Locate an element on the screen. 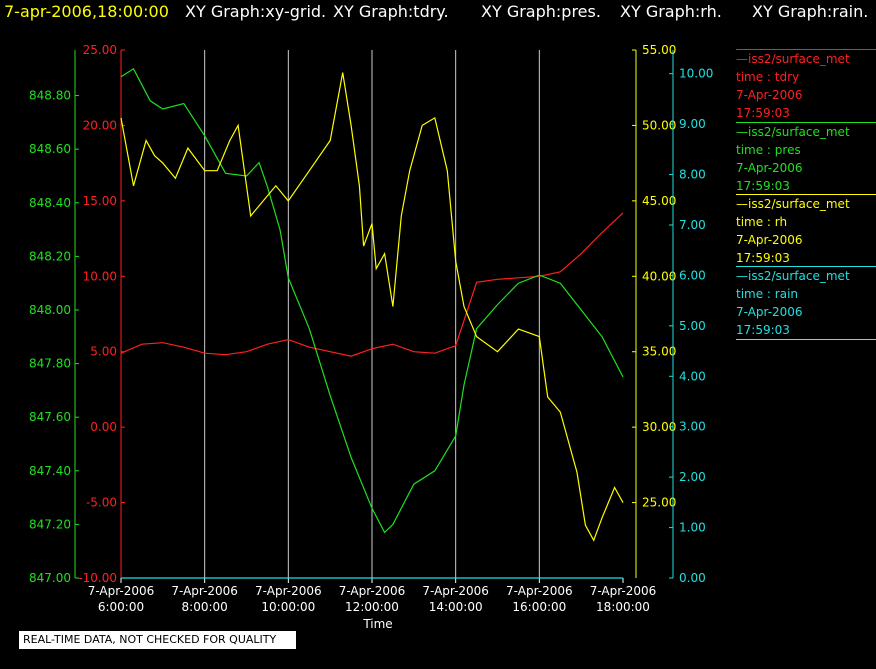  x-tick-label-time: 18:00:00 is located at coordinates (623, 607).